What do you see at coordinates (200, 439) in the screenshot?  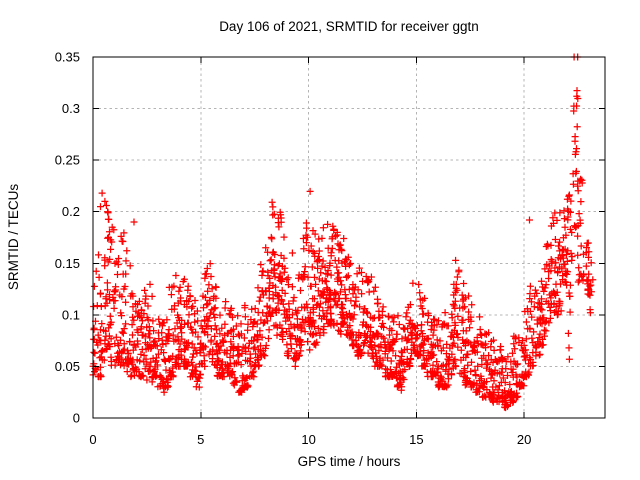 I see `x-tick-label: 5` at bounding box center [200, 439].